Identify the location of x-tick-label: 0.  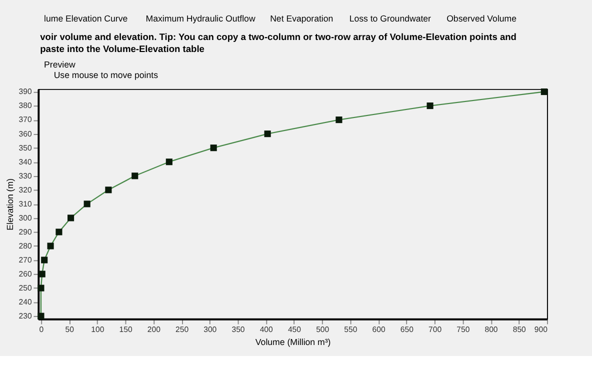
(41, 329).